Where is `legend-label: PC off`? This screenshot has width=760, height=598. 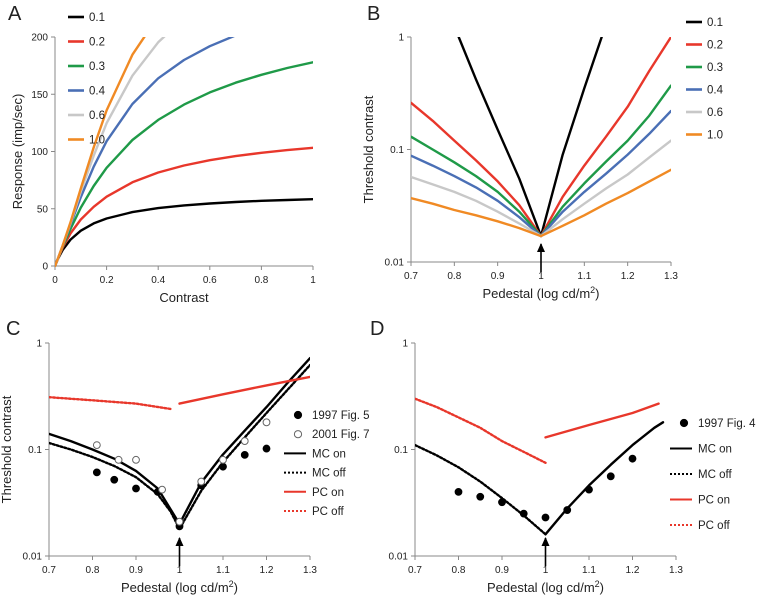
legend-label: PC off is located at coordinates (714, 526).